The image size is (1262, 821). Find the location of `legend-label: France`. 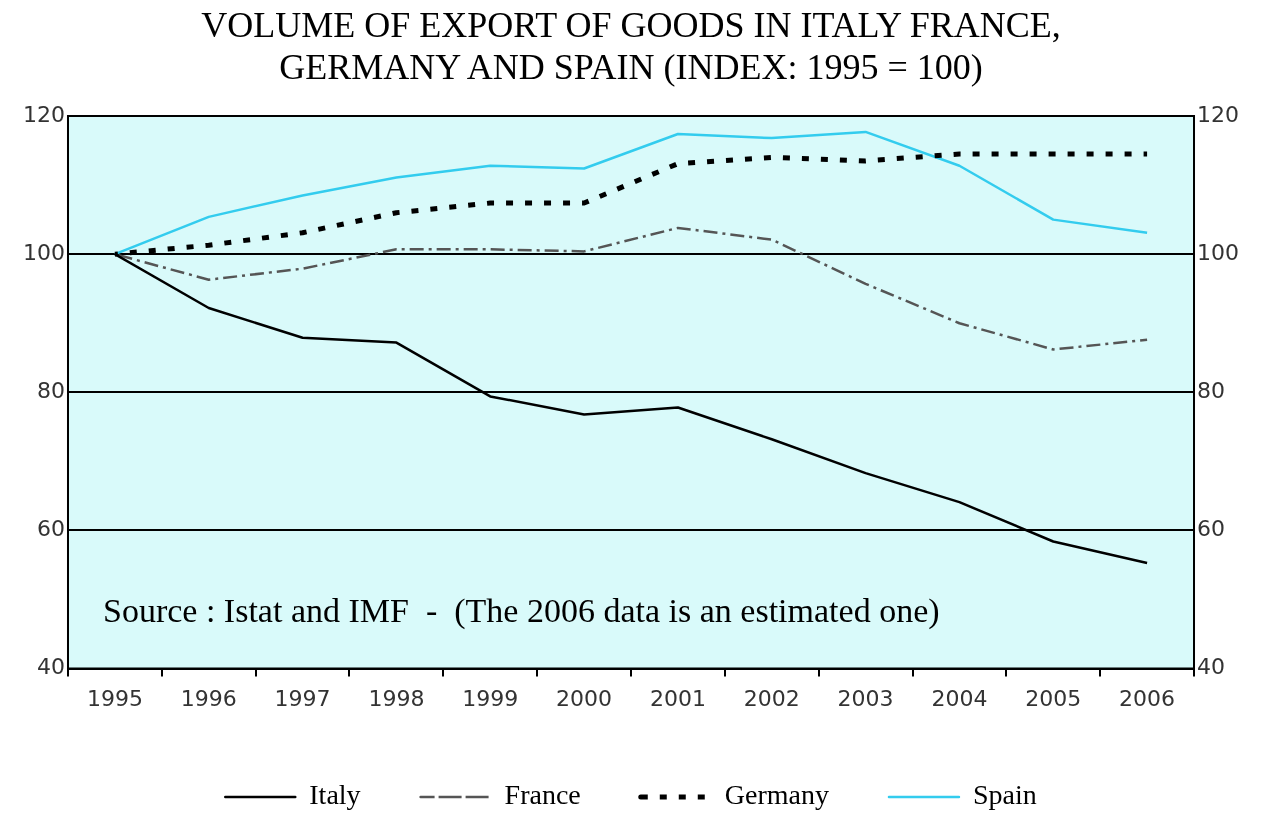

legend-label: France is located at coordinates (542, 795).